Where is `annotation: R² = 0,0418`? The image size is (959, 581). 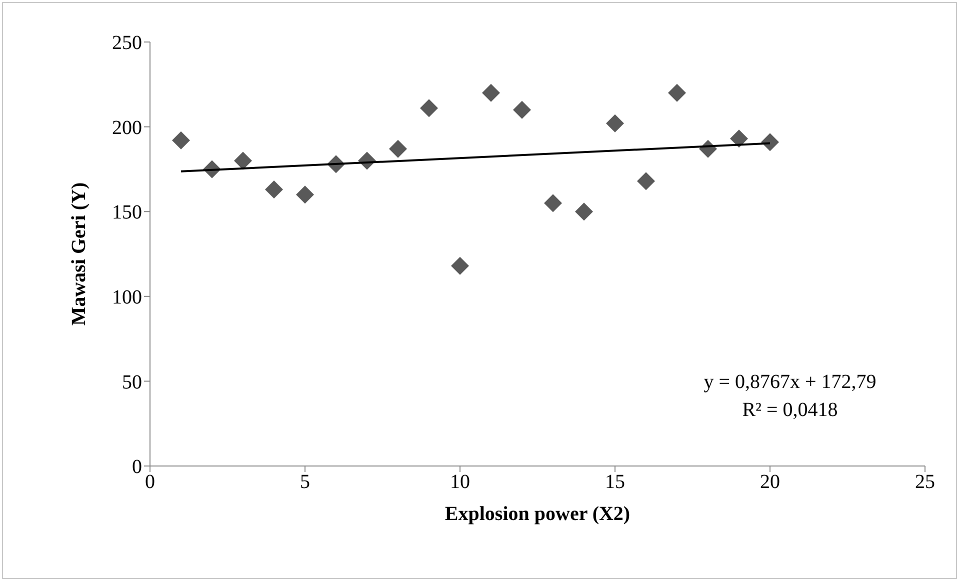
annotation: R² = 0,0418 is located at coordinates (790, 410).